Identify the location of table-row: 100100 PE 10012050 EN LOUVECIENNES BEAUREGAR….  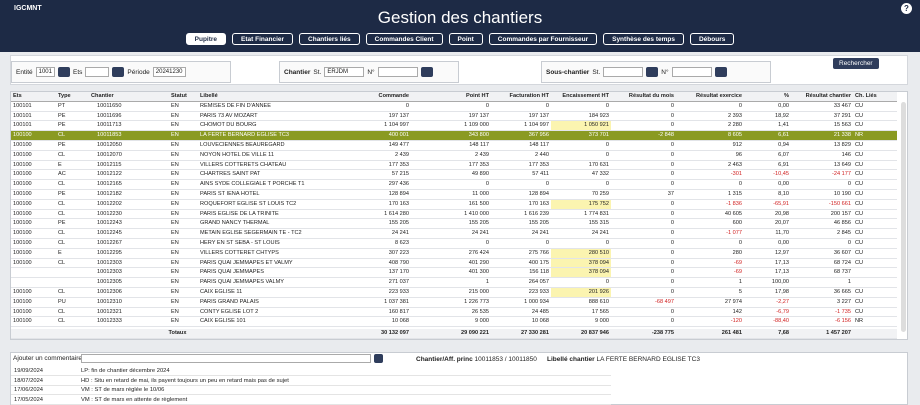
(454, 146).